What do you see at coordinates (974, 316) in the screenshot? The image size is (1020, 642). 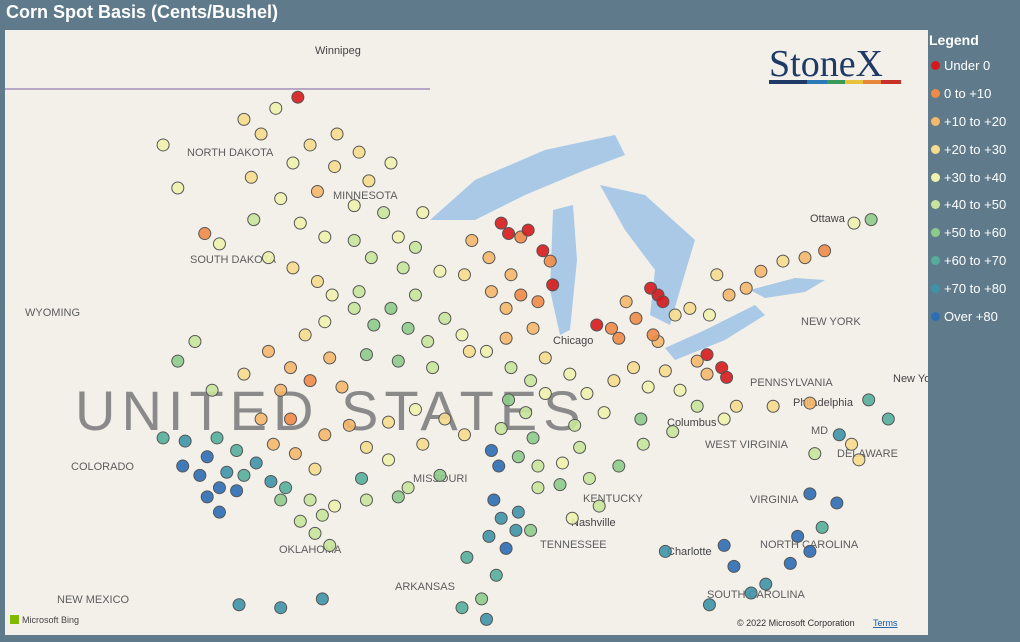 I see `legend-item: Over +80` at bounding box center [974, 316].